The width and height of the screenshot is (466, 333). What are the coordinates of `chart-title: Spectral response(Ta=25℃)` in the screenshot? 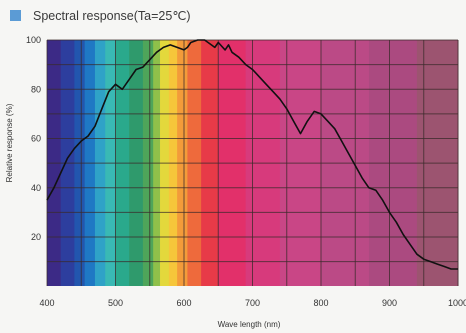 It's located at (112, 16).